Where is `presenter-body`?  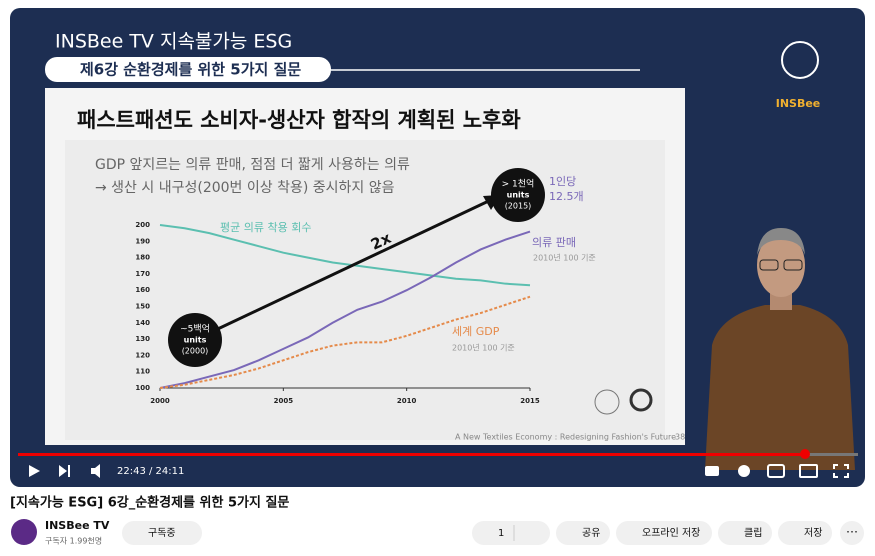
presenter-body is located at coordinates (780, 387).